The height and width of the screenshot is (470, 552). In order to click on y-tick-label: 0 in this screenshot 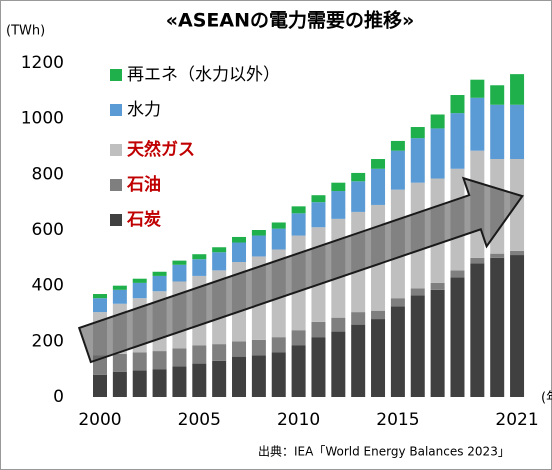, I will do `click(58, 397)`.